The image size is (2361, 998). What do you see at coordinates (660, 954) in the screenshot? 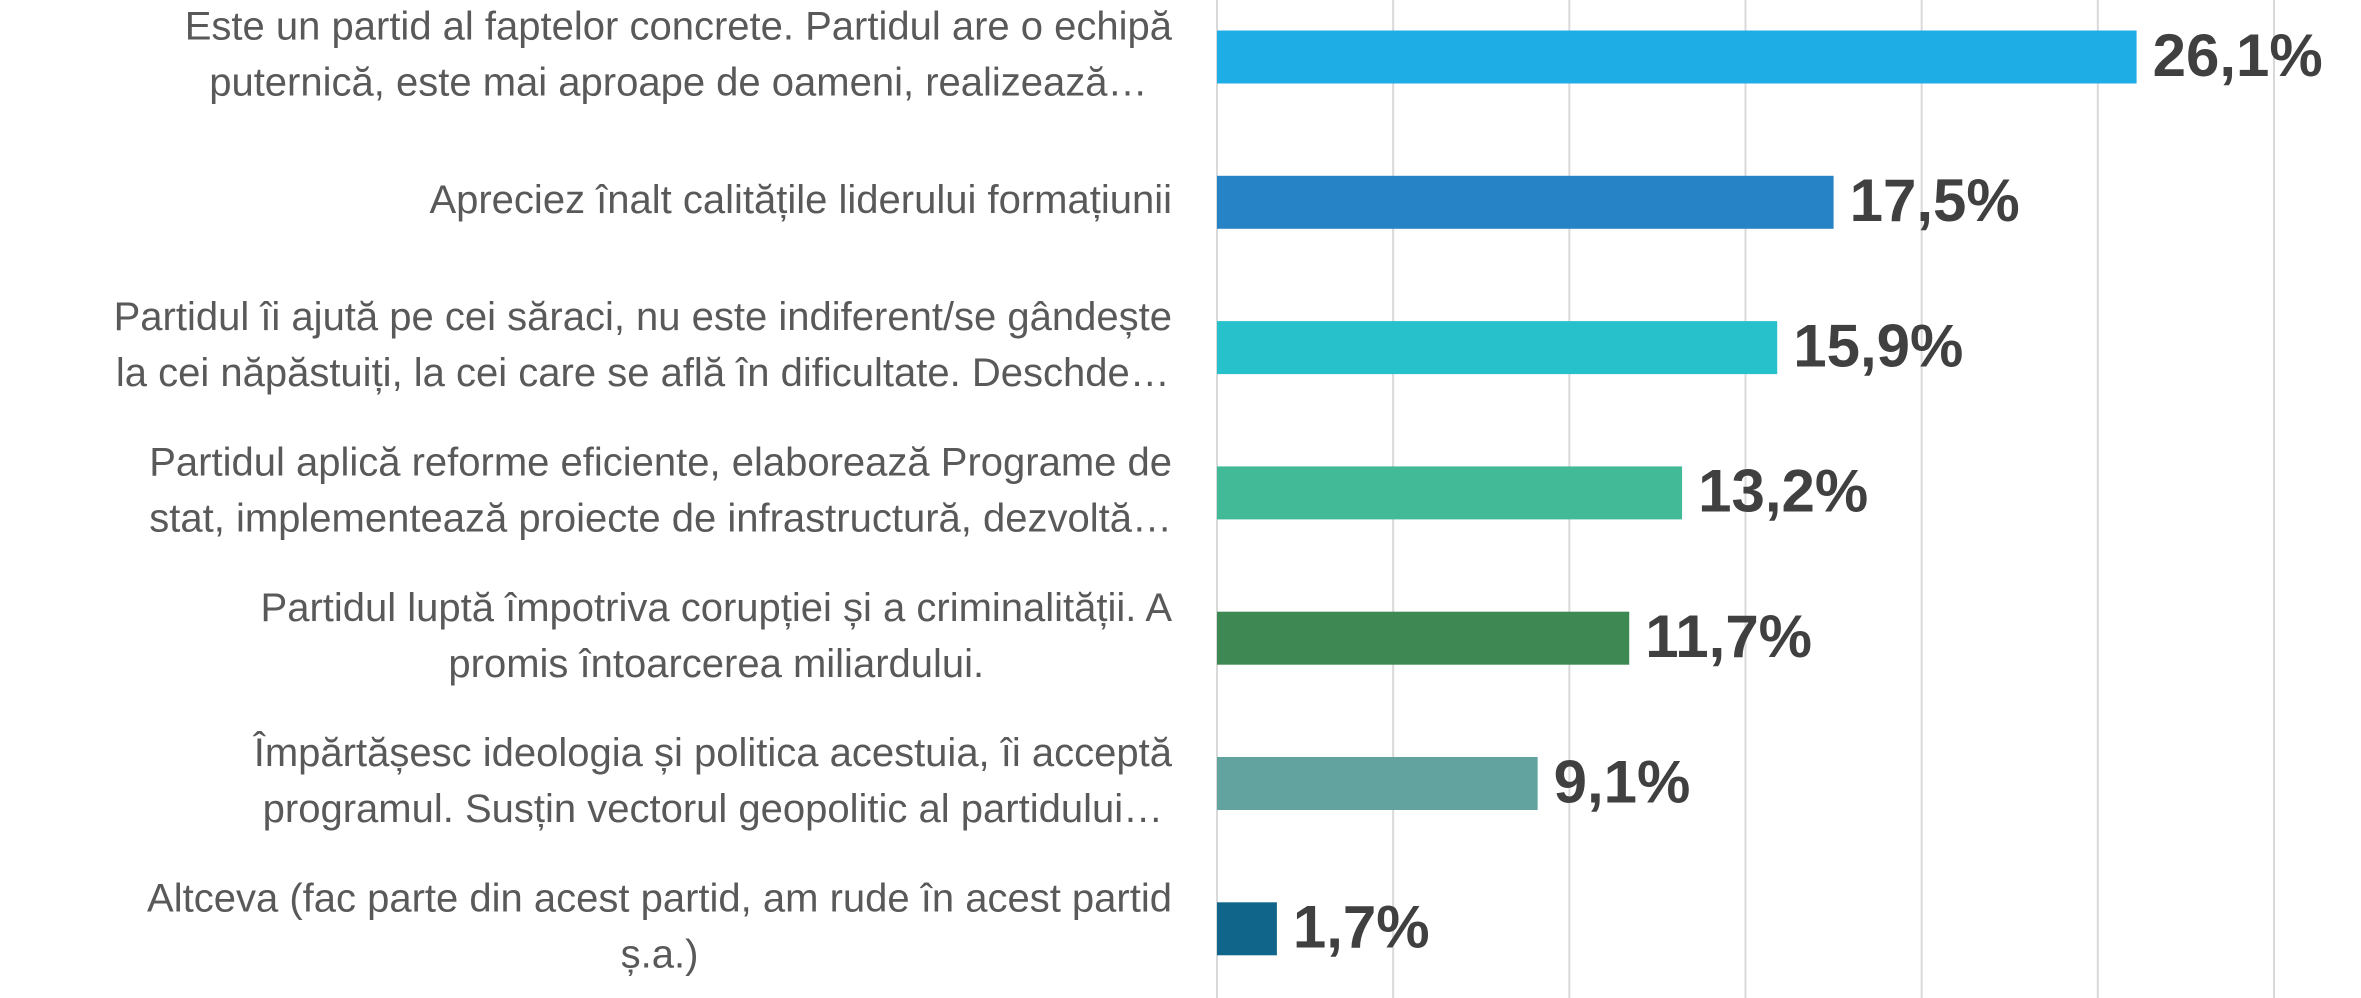
I see `category-label: ș.a.)` at bounding box center [660, 954].